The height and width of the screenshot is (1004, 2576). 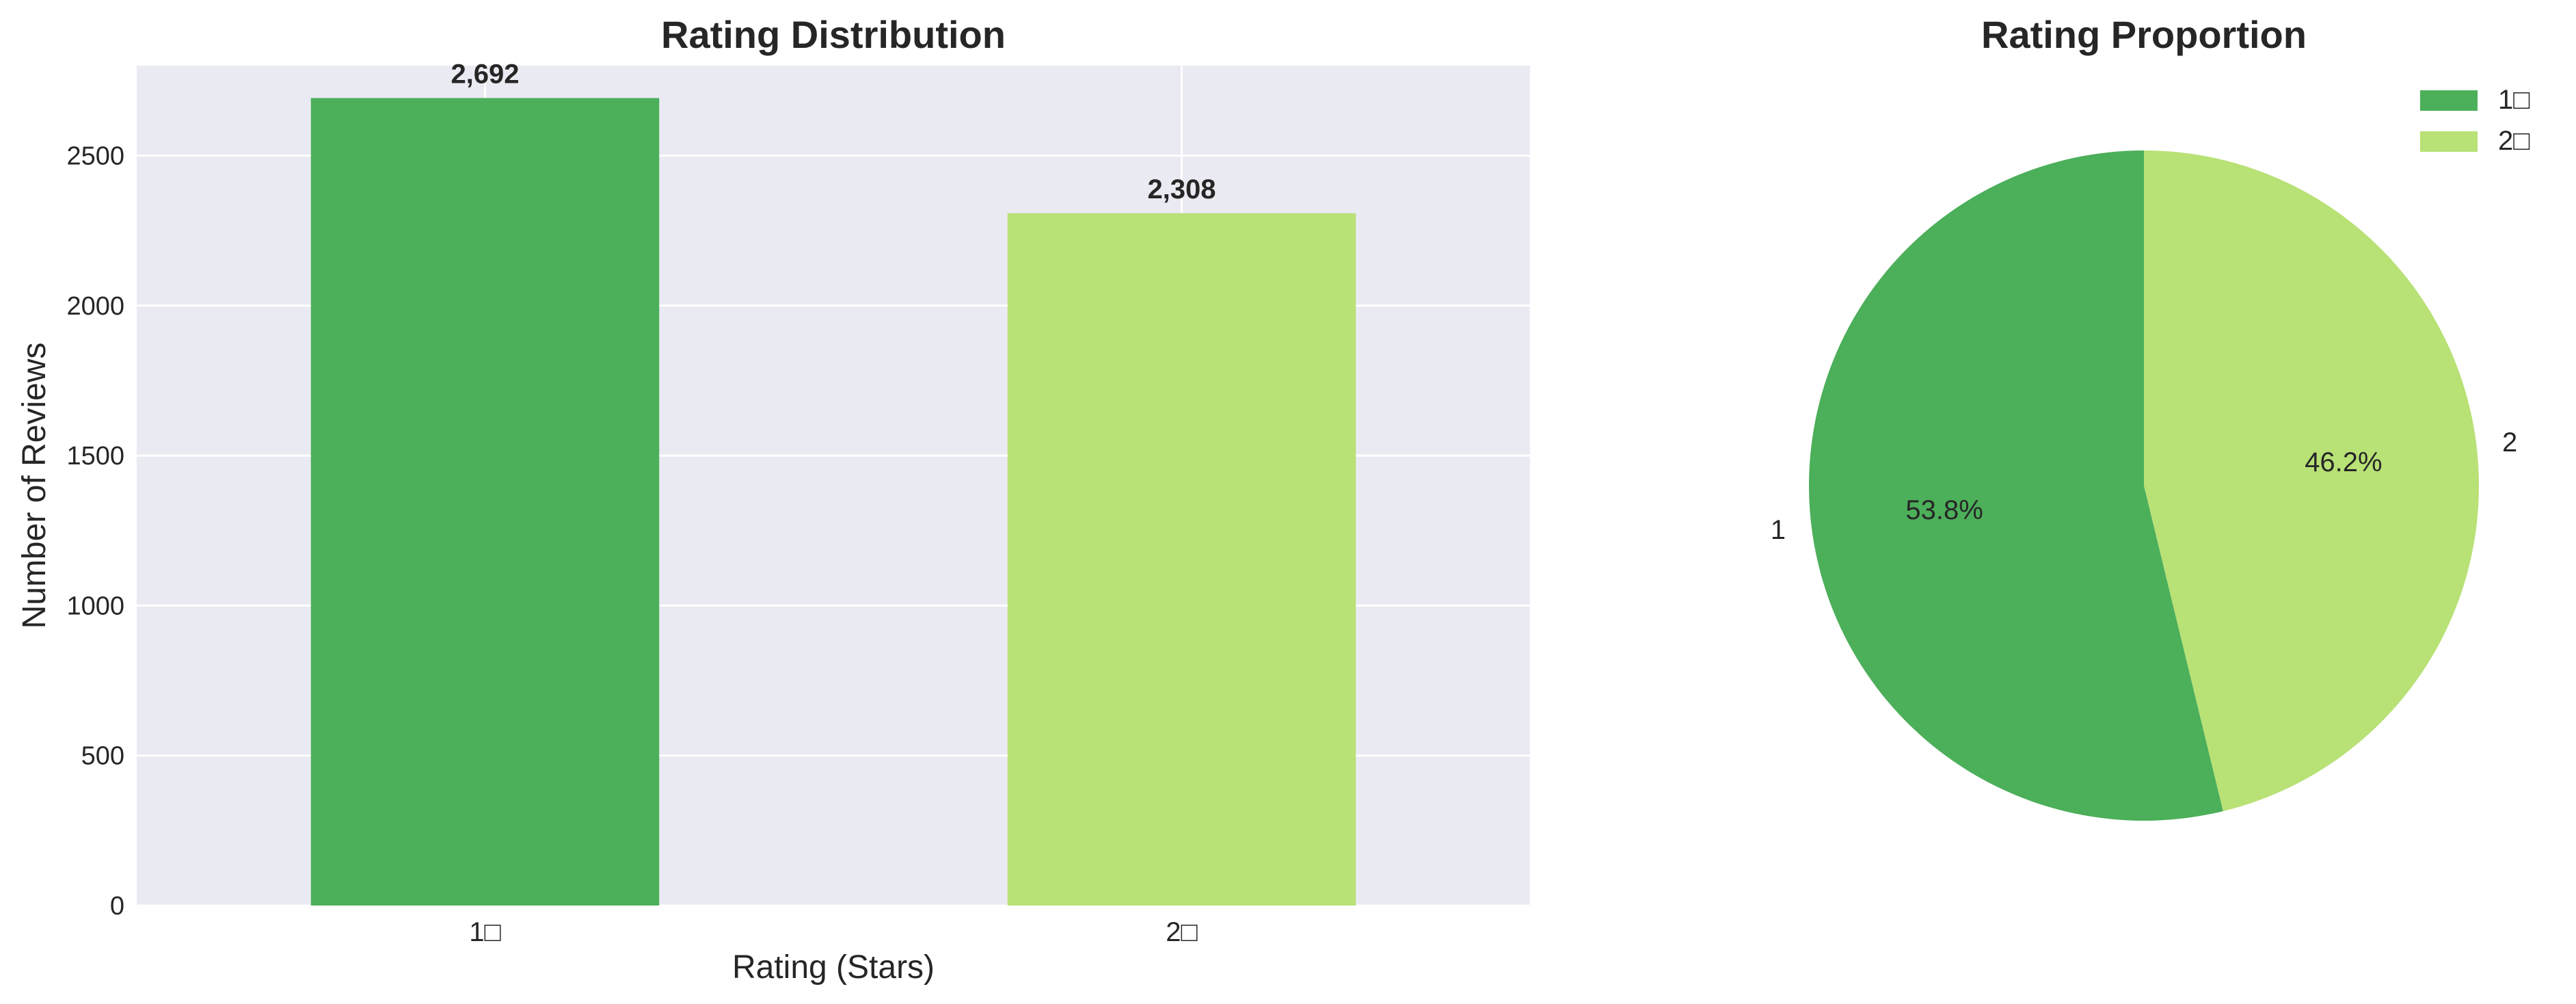 What do you see at coordinates (833, 968) in the screenshot?
I see `bar-x-axis-label: Rating (Stars)` at bounding box center [833, 968].